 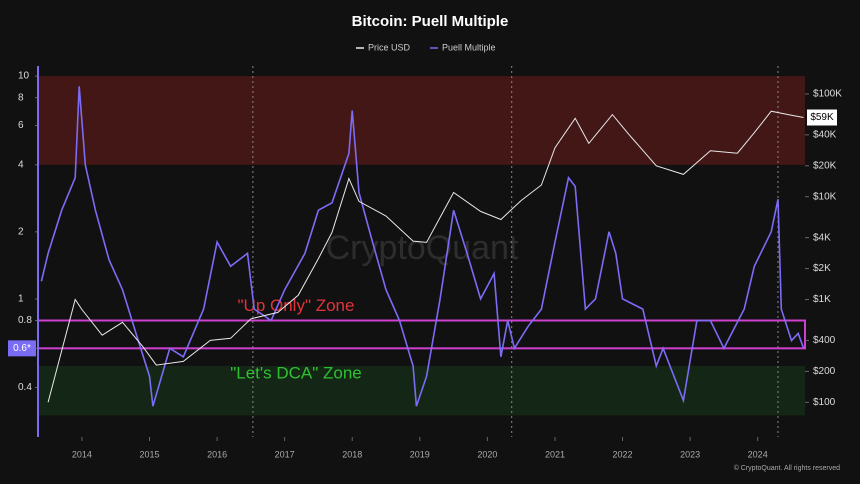 I want to click on x-tick-label: 2014, so click(x=82, y=454).